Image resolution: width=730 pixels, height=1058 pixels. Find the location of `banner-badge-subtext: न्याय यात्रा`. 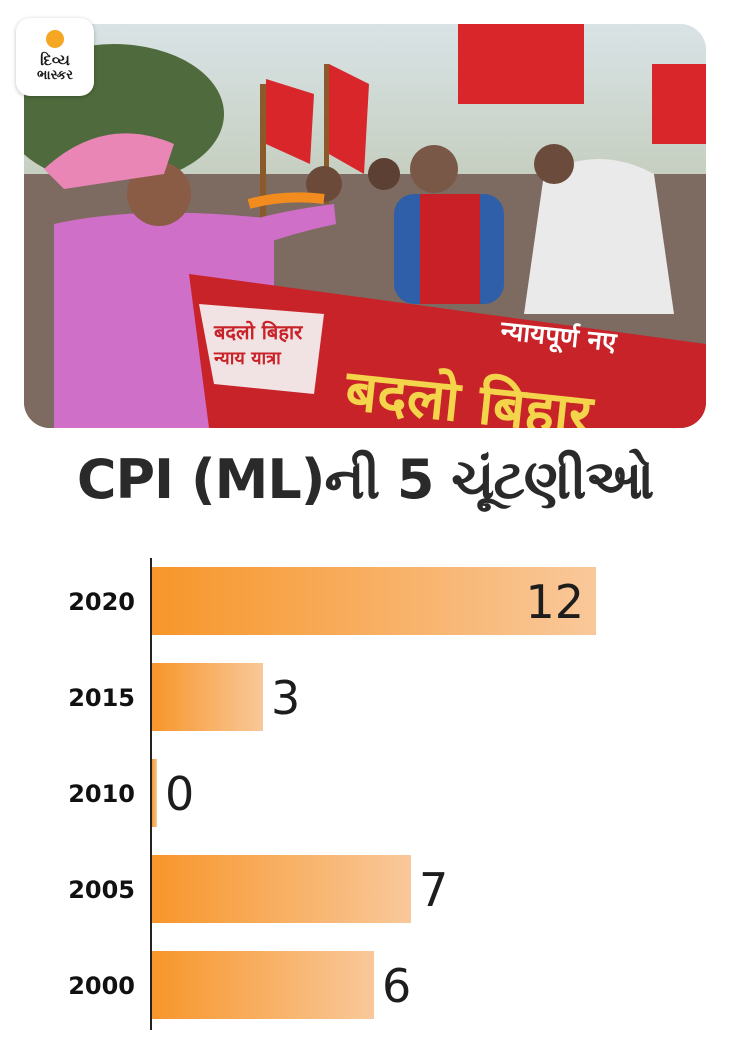

banner-badge-subtext: न्याय यात्रा is located at coordinates (247, 358).